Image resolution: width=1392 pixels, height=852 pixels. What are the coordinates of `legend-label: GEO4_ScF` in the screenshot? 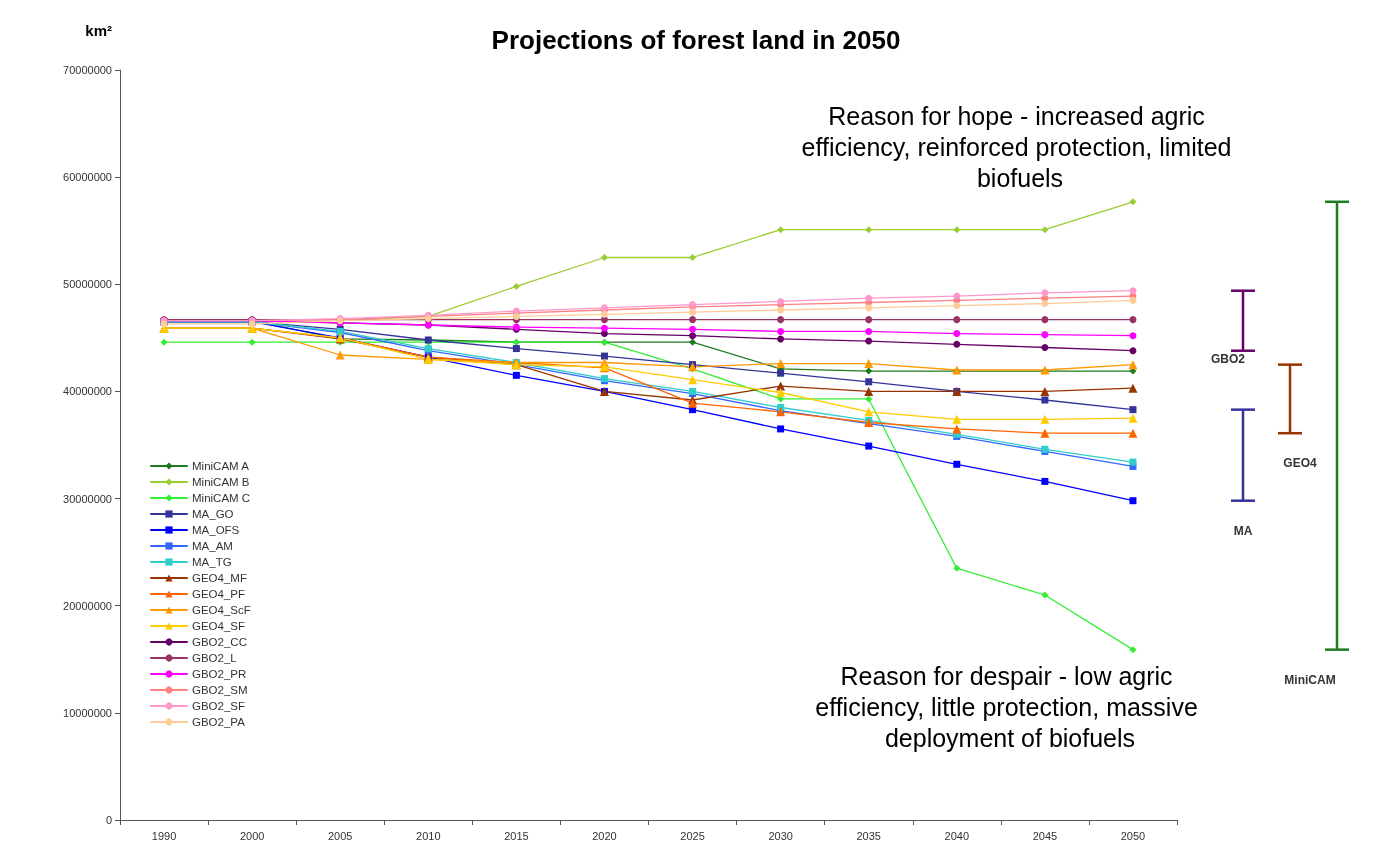 It's located at (221, 610).